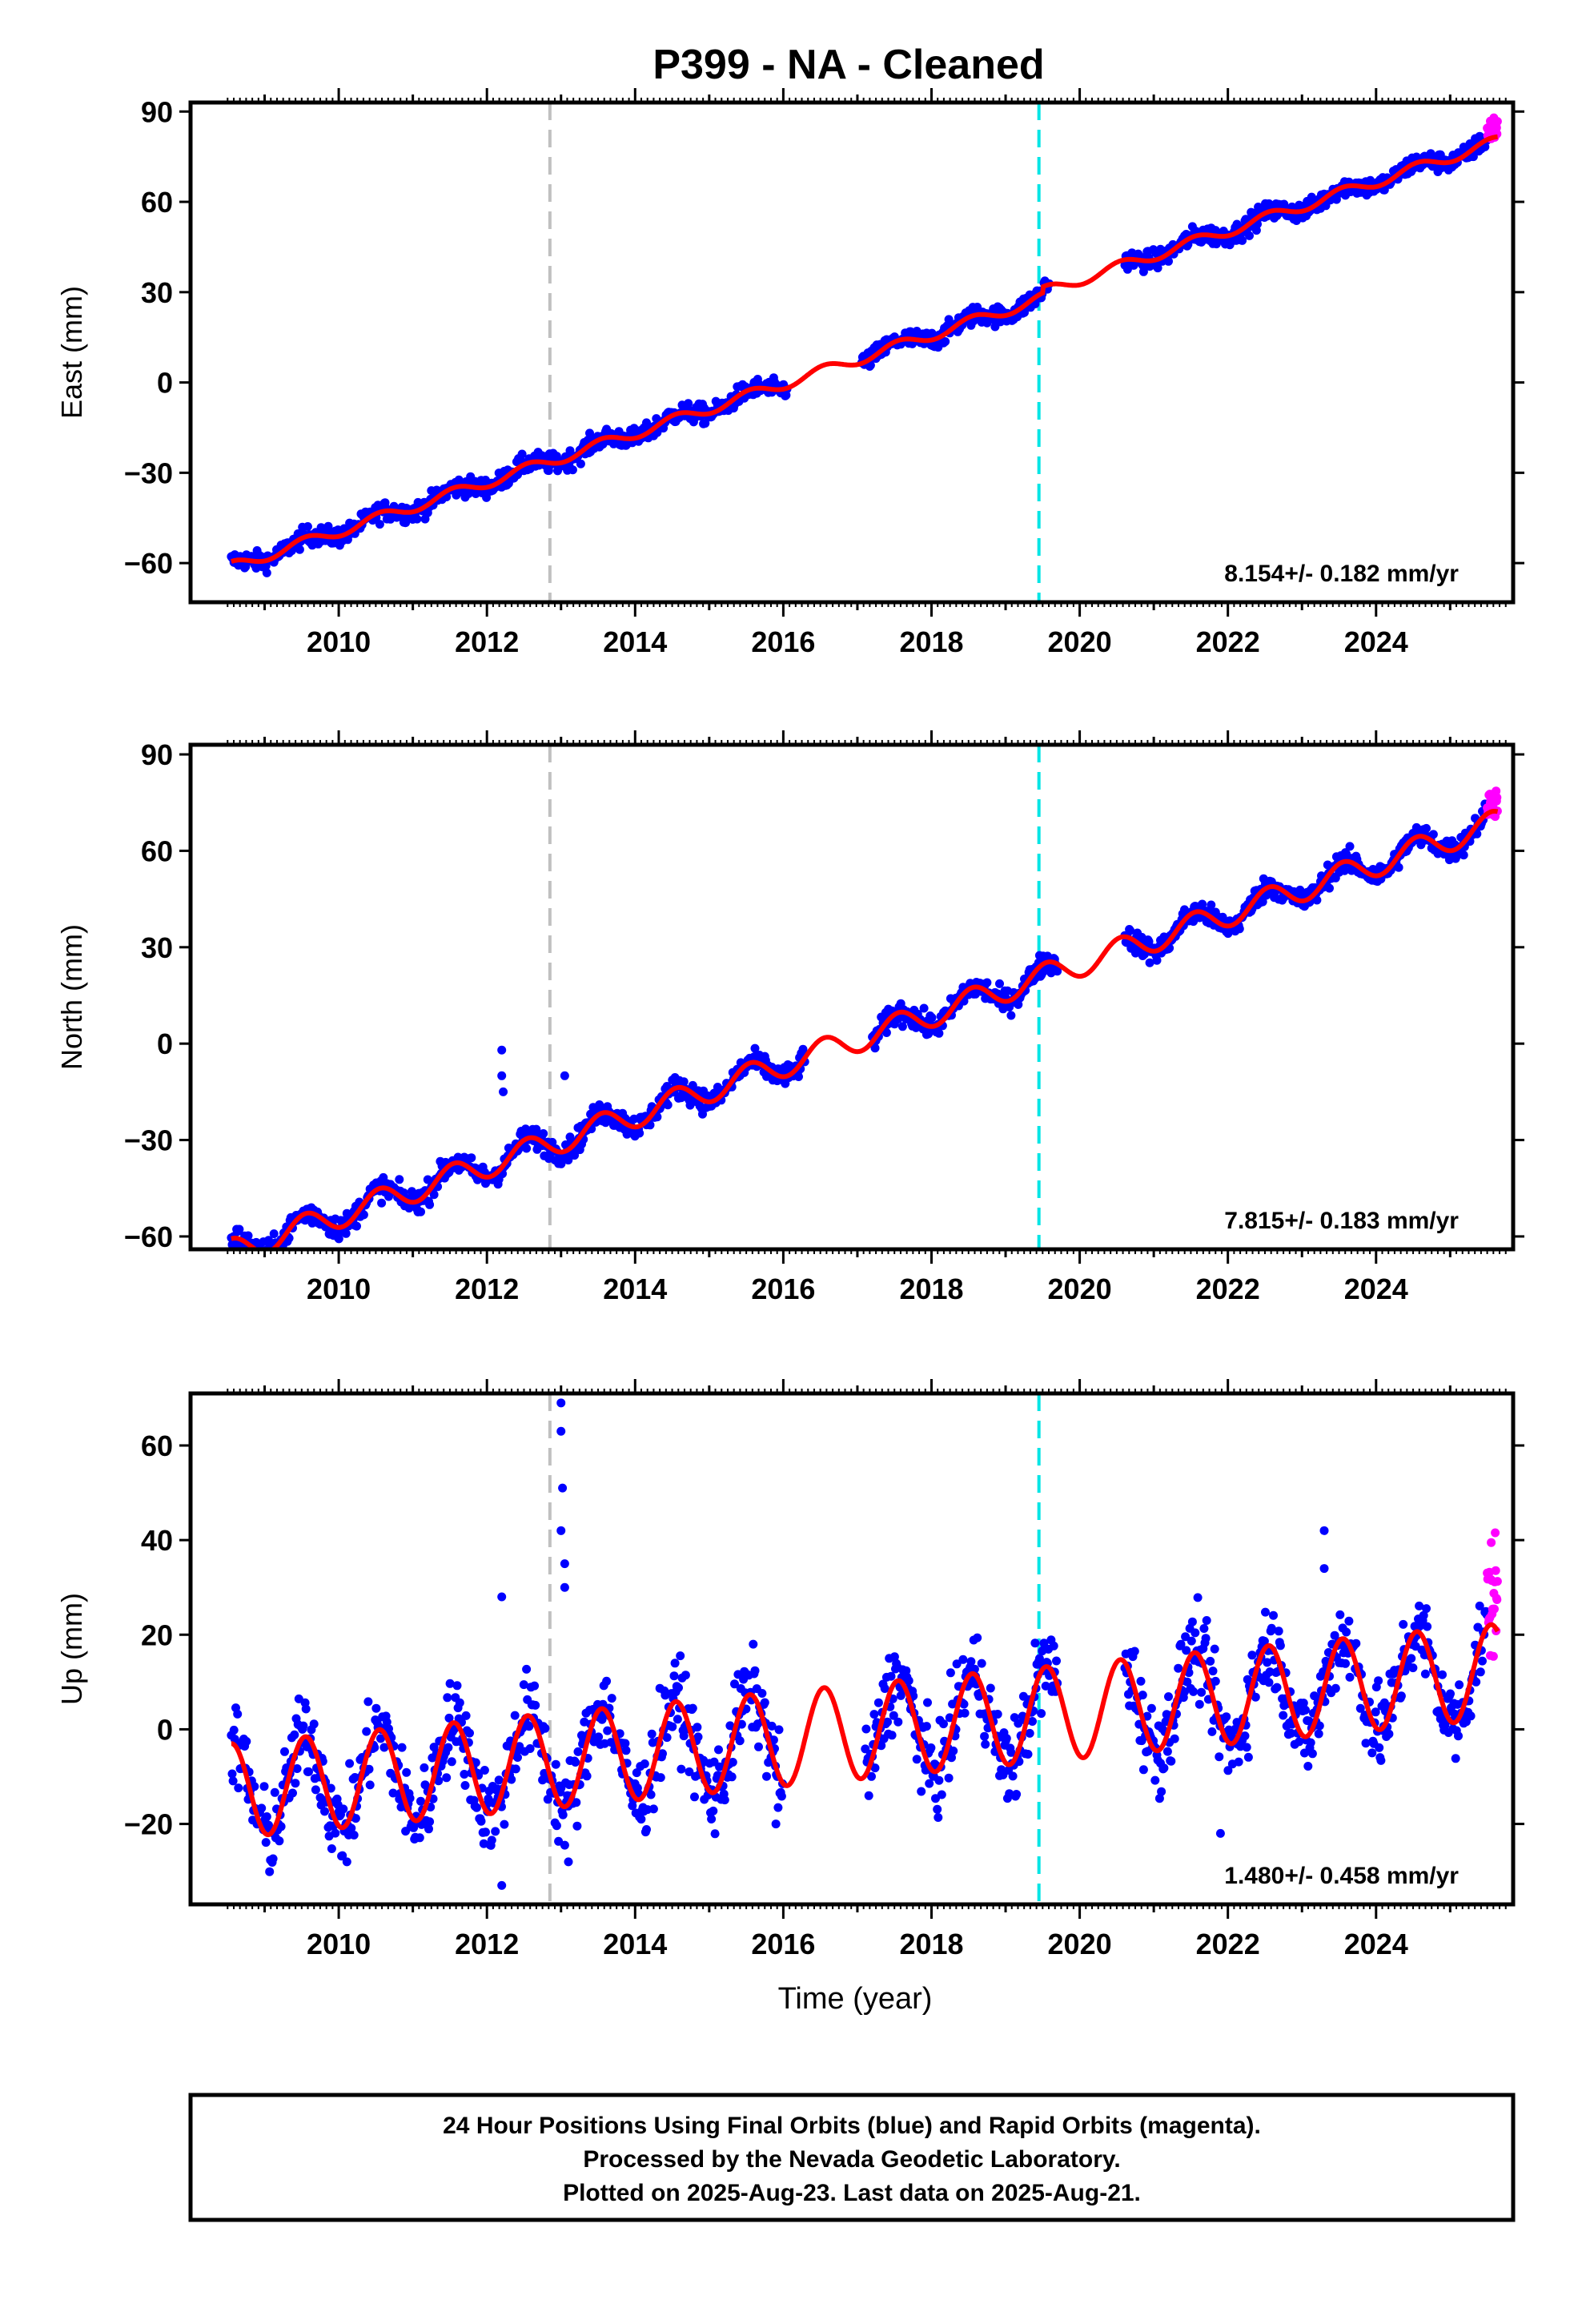  What do you see at coordinates (487, 641) in the screenshot?
I see `x-tick-label: 2012` at bounding box center [487, 641].